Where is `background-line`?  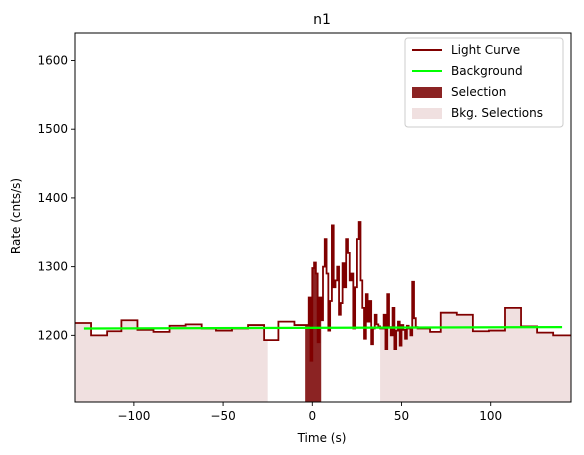 background-line is located at coordinates (323, 328).